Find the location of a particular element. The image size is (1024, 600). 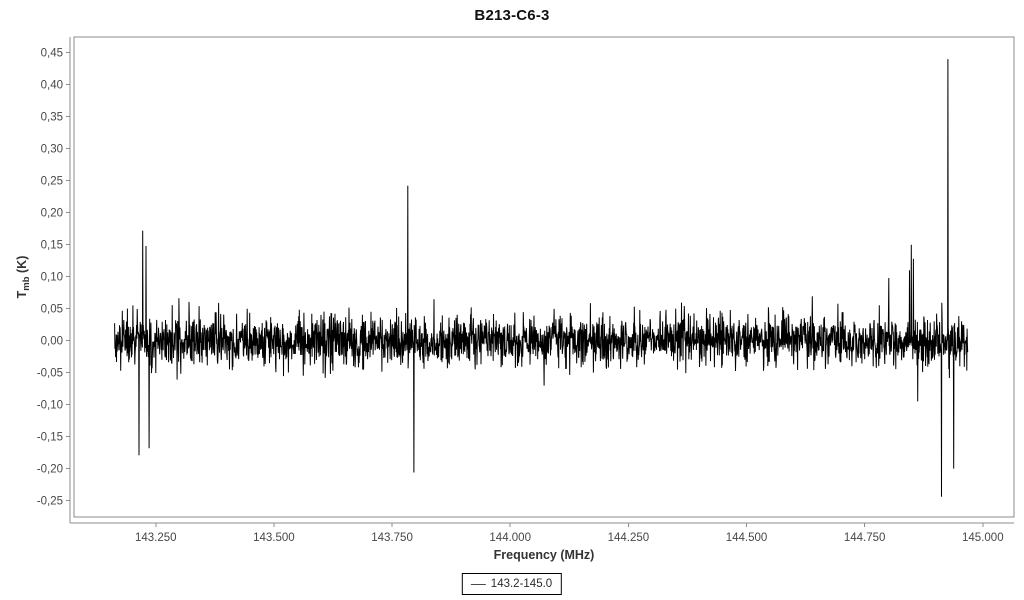

svg-text: 143.250 is located at coordinates (156, 538).